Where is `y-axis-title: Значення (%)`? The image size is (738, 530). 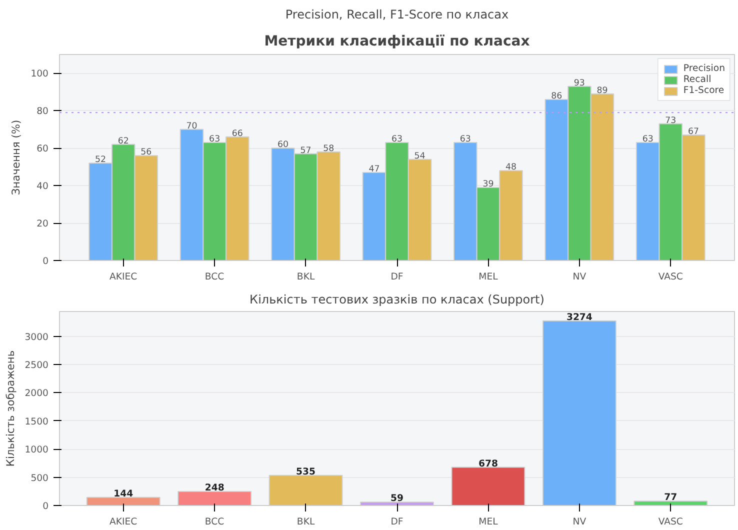
y-axis-title: Значення (%) is located at coordinates (16, 158).